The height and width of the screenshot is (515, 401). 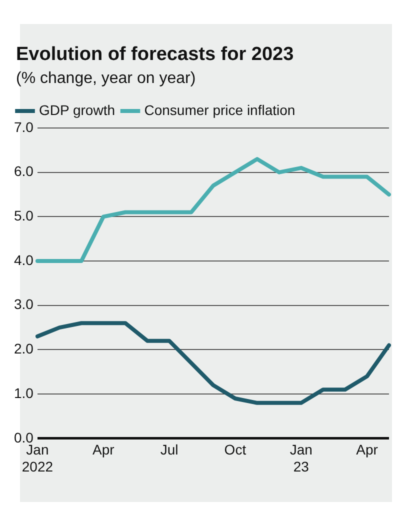 I want to click on x-tick-label: Jul, so click(x=169, y=450).